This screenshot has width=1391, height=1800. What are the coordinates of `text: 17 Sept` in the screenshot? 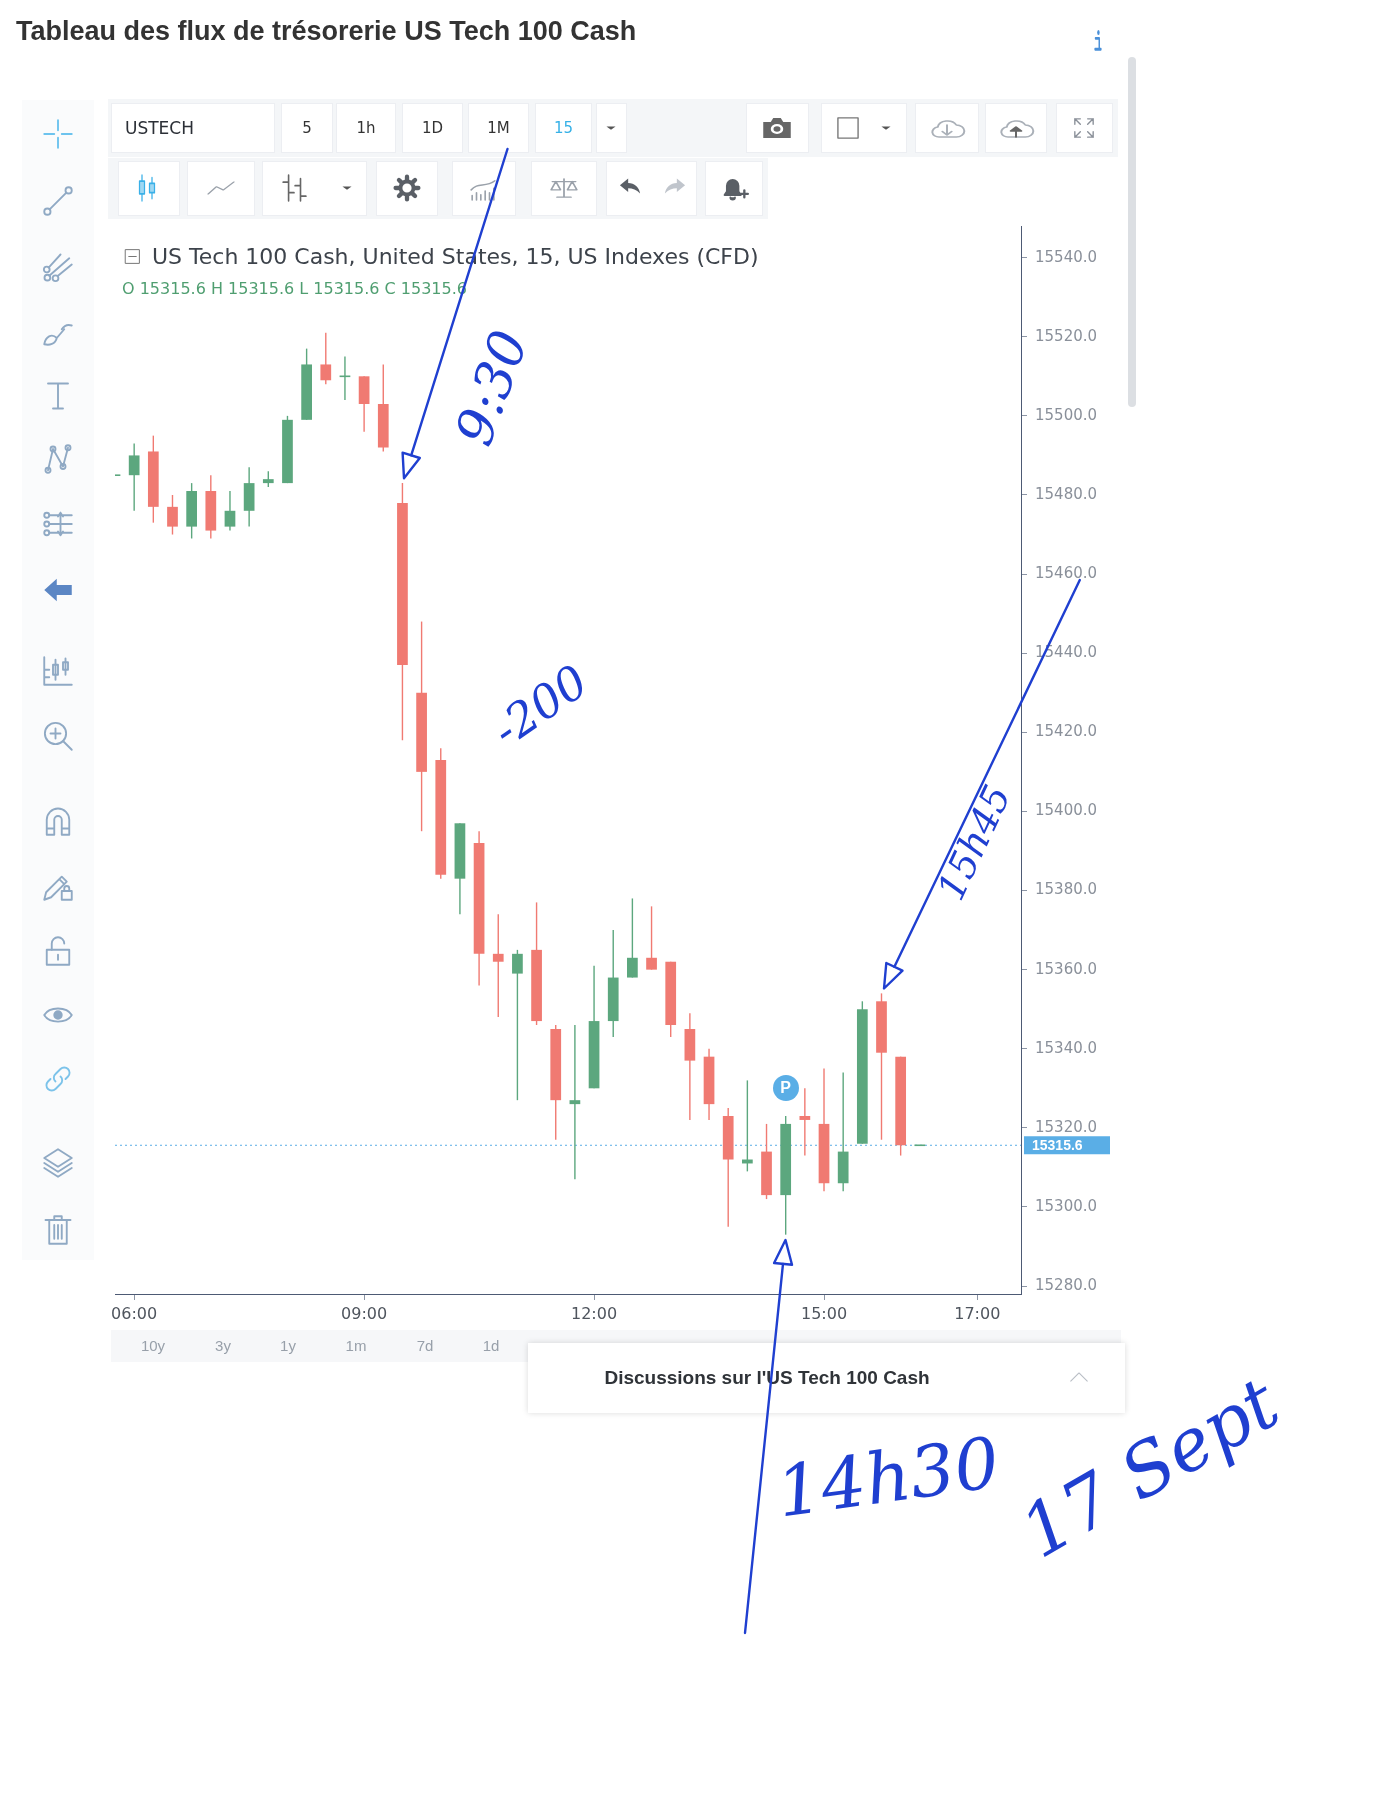 It's located at (1149, 1467).